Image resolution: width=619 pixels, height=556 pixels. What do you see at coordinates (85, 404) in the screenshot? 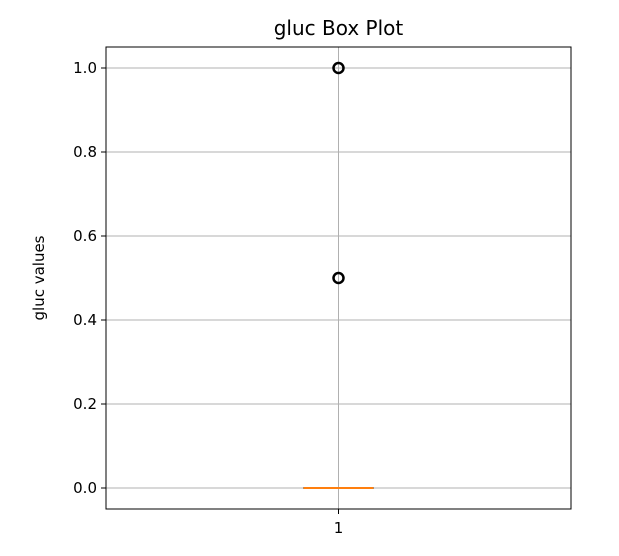
I see `y-tick-label: 0.2` at bounding box center [85, 404].